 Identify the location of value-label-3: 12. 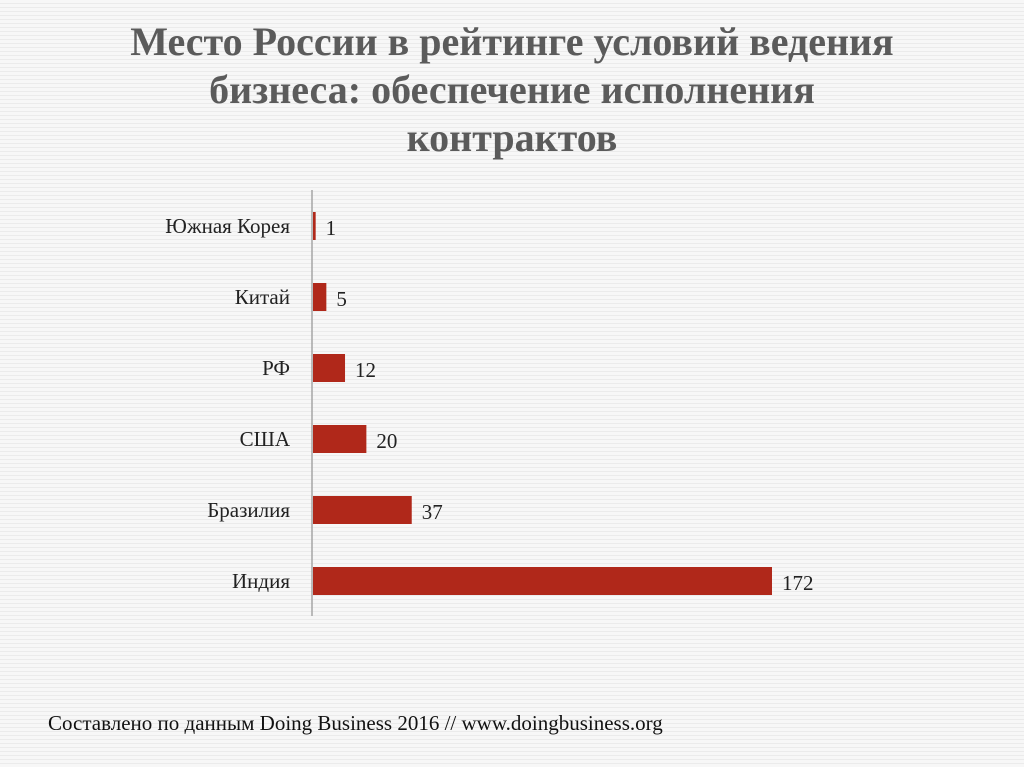
(365, 370).